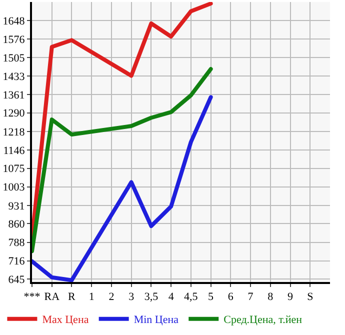 The width and height of the screenshot is (345, 335). I want to click on y-tick-label: 788, so click(17, 243).